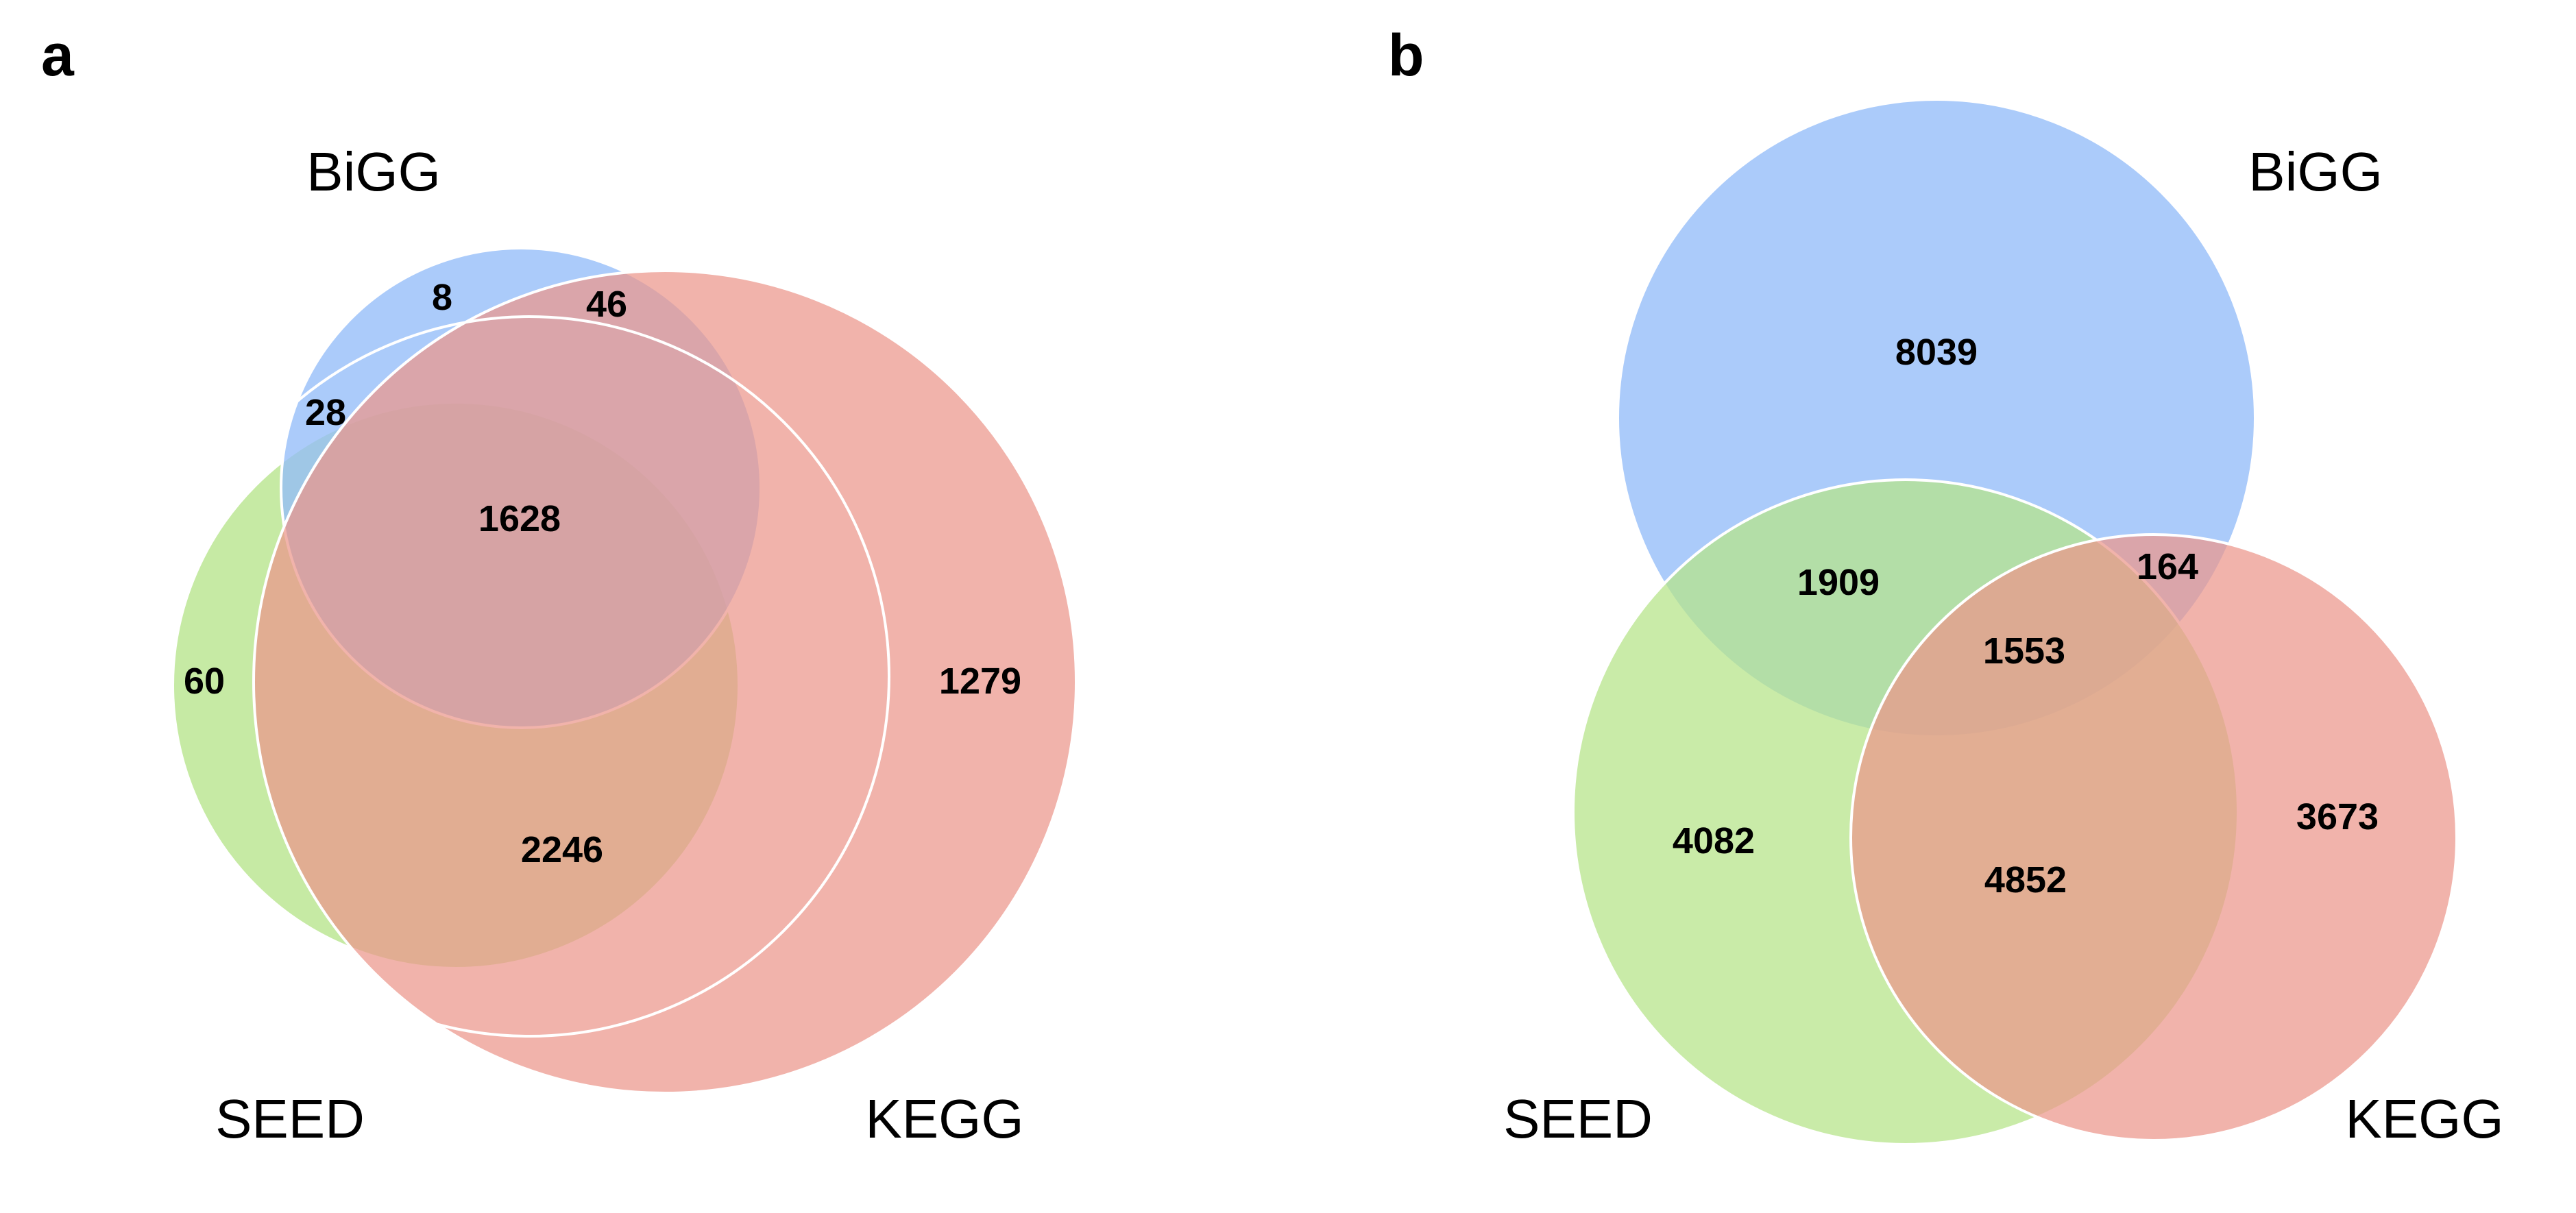  What do you see at coordinates (442, 297) in the screenshot?
I see `panel-a-count-bigg-only: 8` at bounding box center [442, 297].